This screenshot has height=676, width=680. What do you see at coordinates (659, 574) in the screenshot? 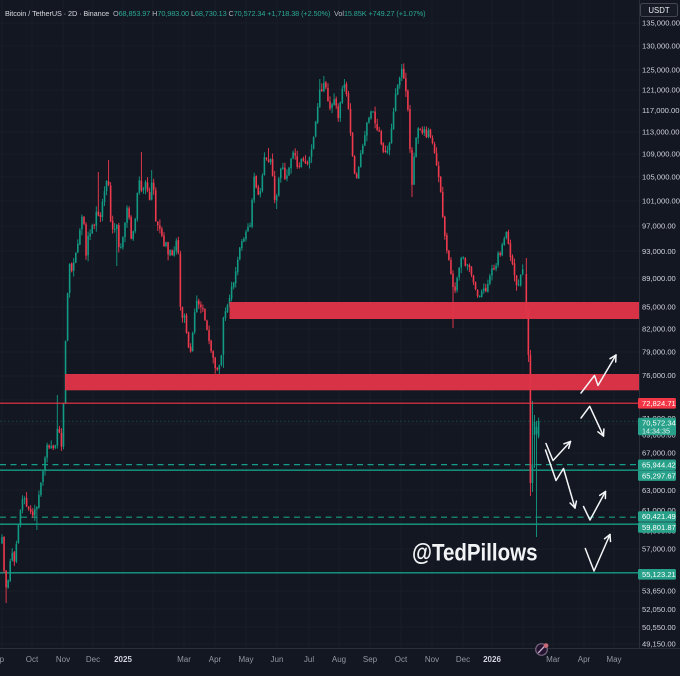
I see `svg-text: 55,123.21` at bounding box center [659, 574].